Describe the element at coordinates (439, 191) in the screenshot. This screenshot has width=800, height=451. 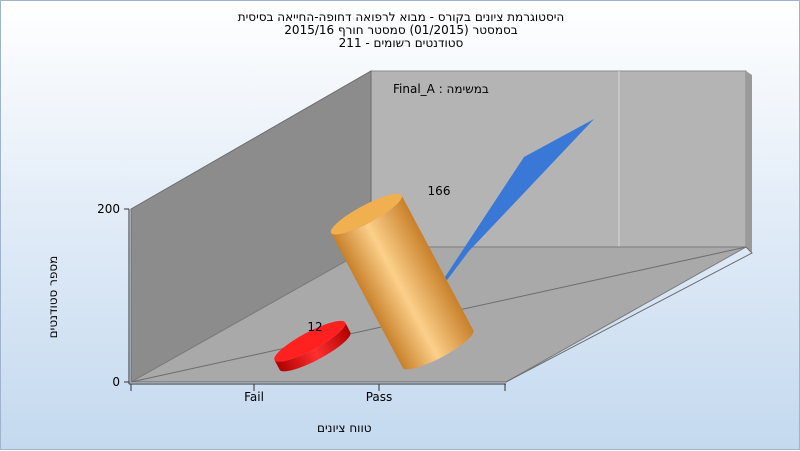
I see `data-label-pass: 166` at that location.